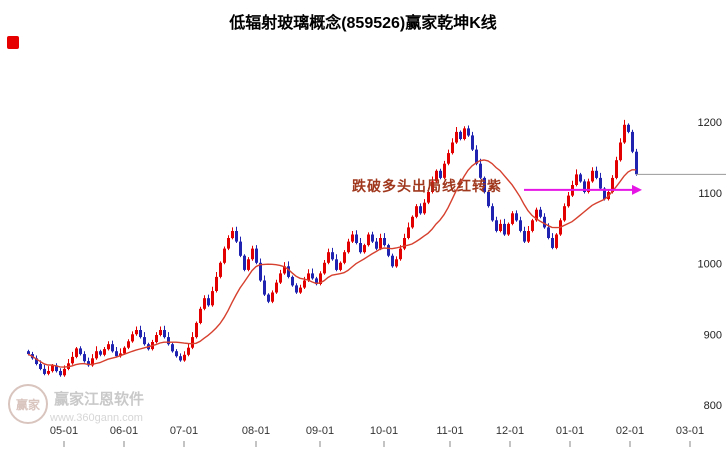 The image size is (726, 450). I want to click on y-axis-label: 800, so click(713, 406).